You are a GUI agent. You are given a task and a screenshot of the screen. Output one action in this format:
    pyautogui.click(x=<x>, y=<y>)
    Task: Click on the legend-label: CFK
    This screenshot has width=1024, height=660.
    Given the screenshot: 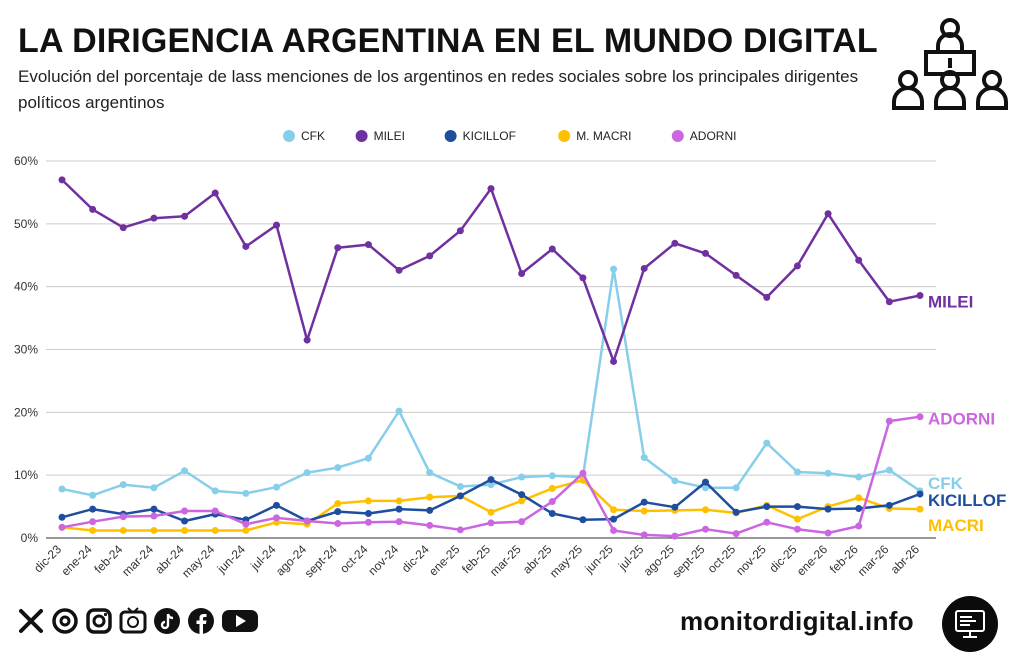 What is the action you would take?
    pyautogui.click(x=313, y=136)
    